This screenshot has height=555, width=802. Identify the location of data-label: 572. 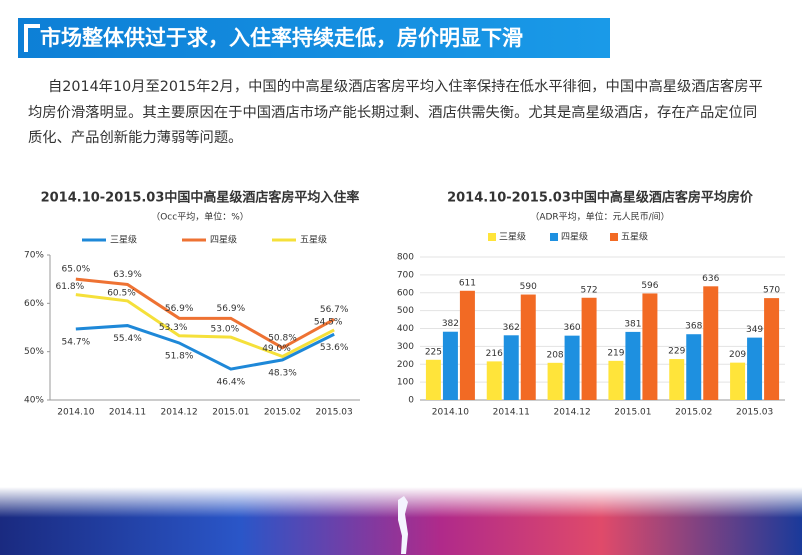
(588, 290).